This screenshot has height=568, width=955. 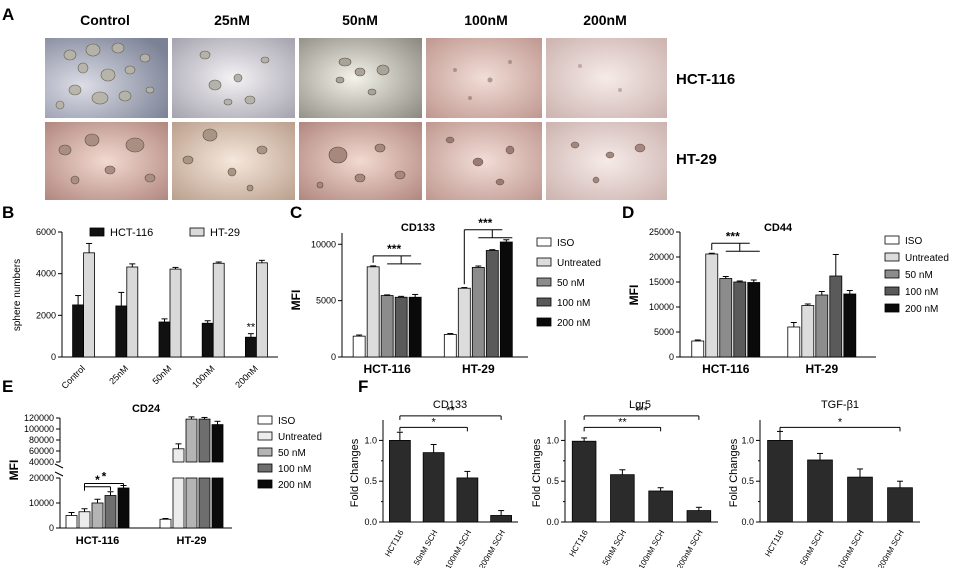 I want to click on chart-title: CD24, so click(x=146, y=409).